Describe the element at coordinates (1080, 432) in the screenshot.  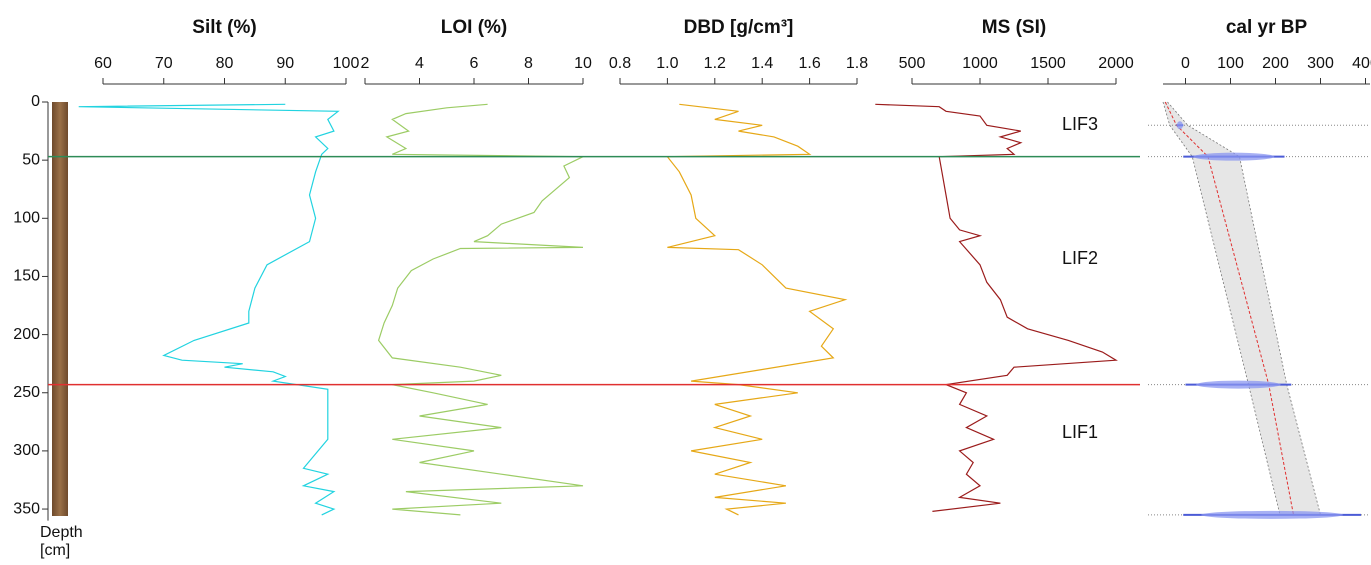
I see `unit-label: LIF1` at that location.